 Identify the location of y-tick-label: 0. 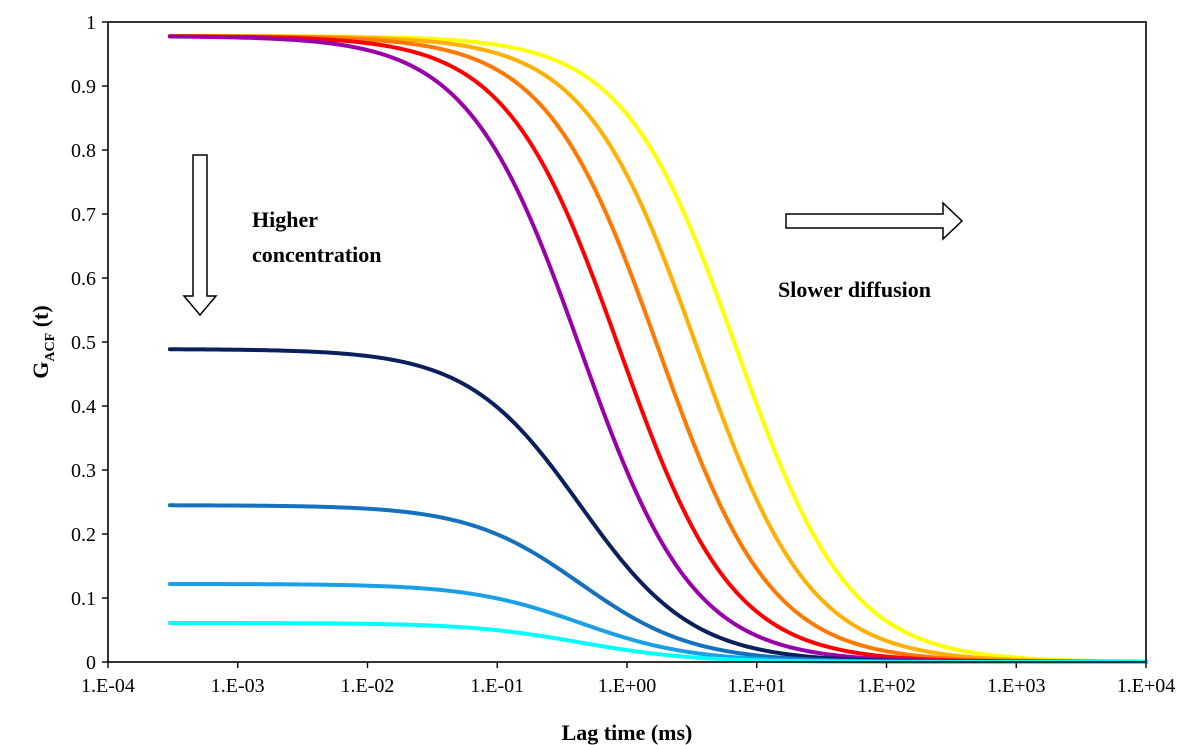
(91, 663).